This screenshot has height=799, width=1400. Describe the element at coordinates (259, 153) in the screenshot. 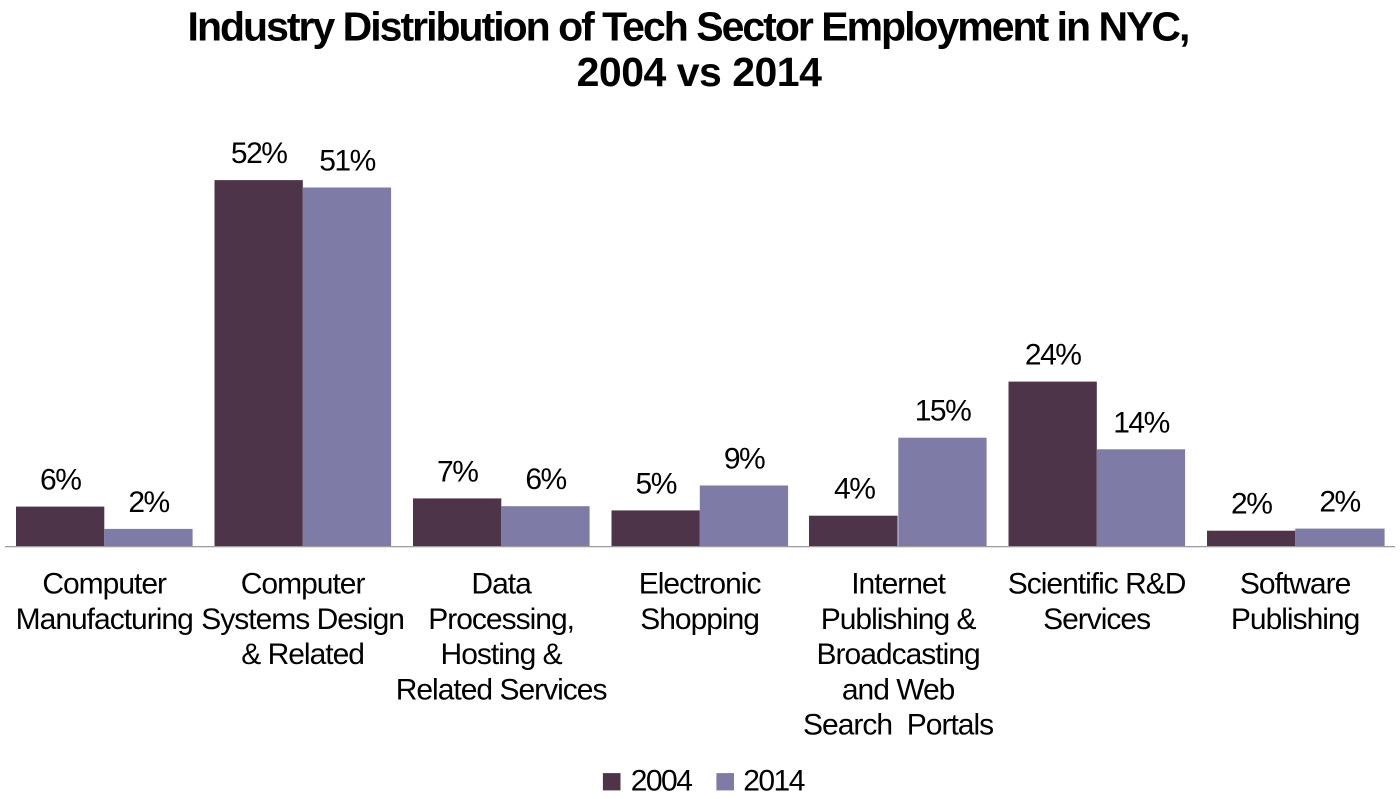

I see `svg-text: 52%` at that location.